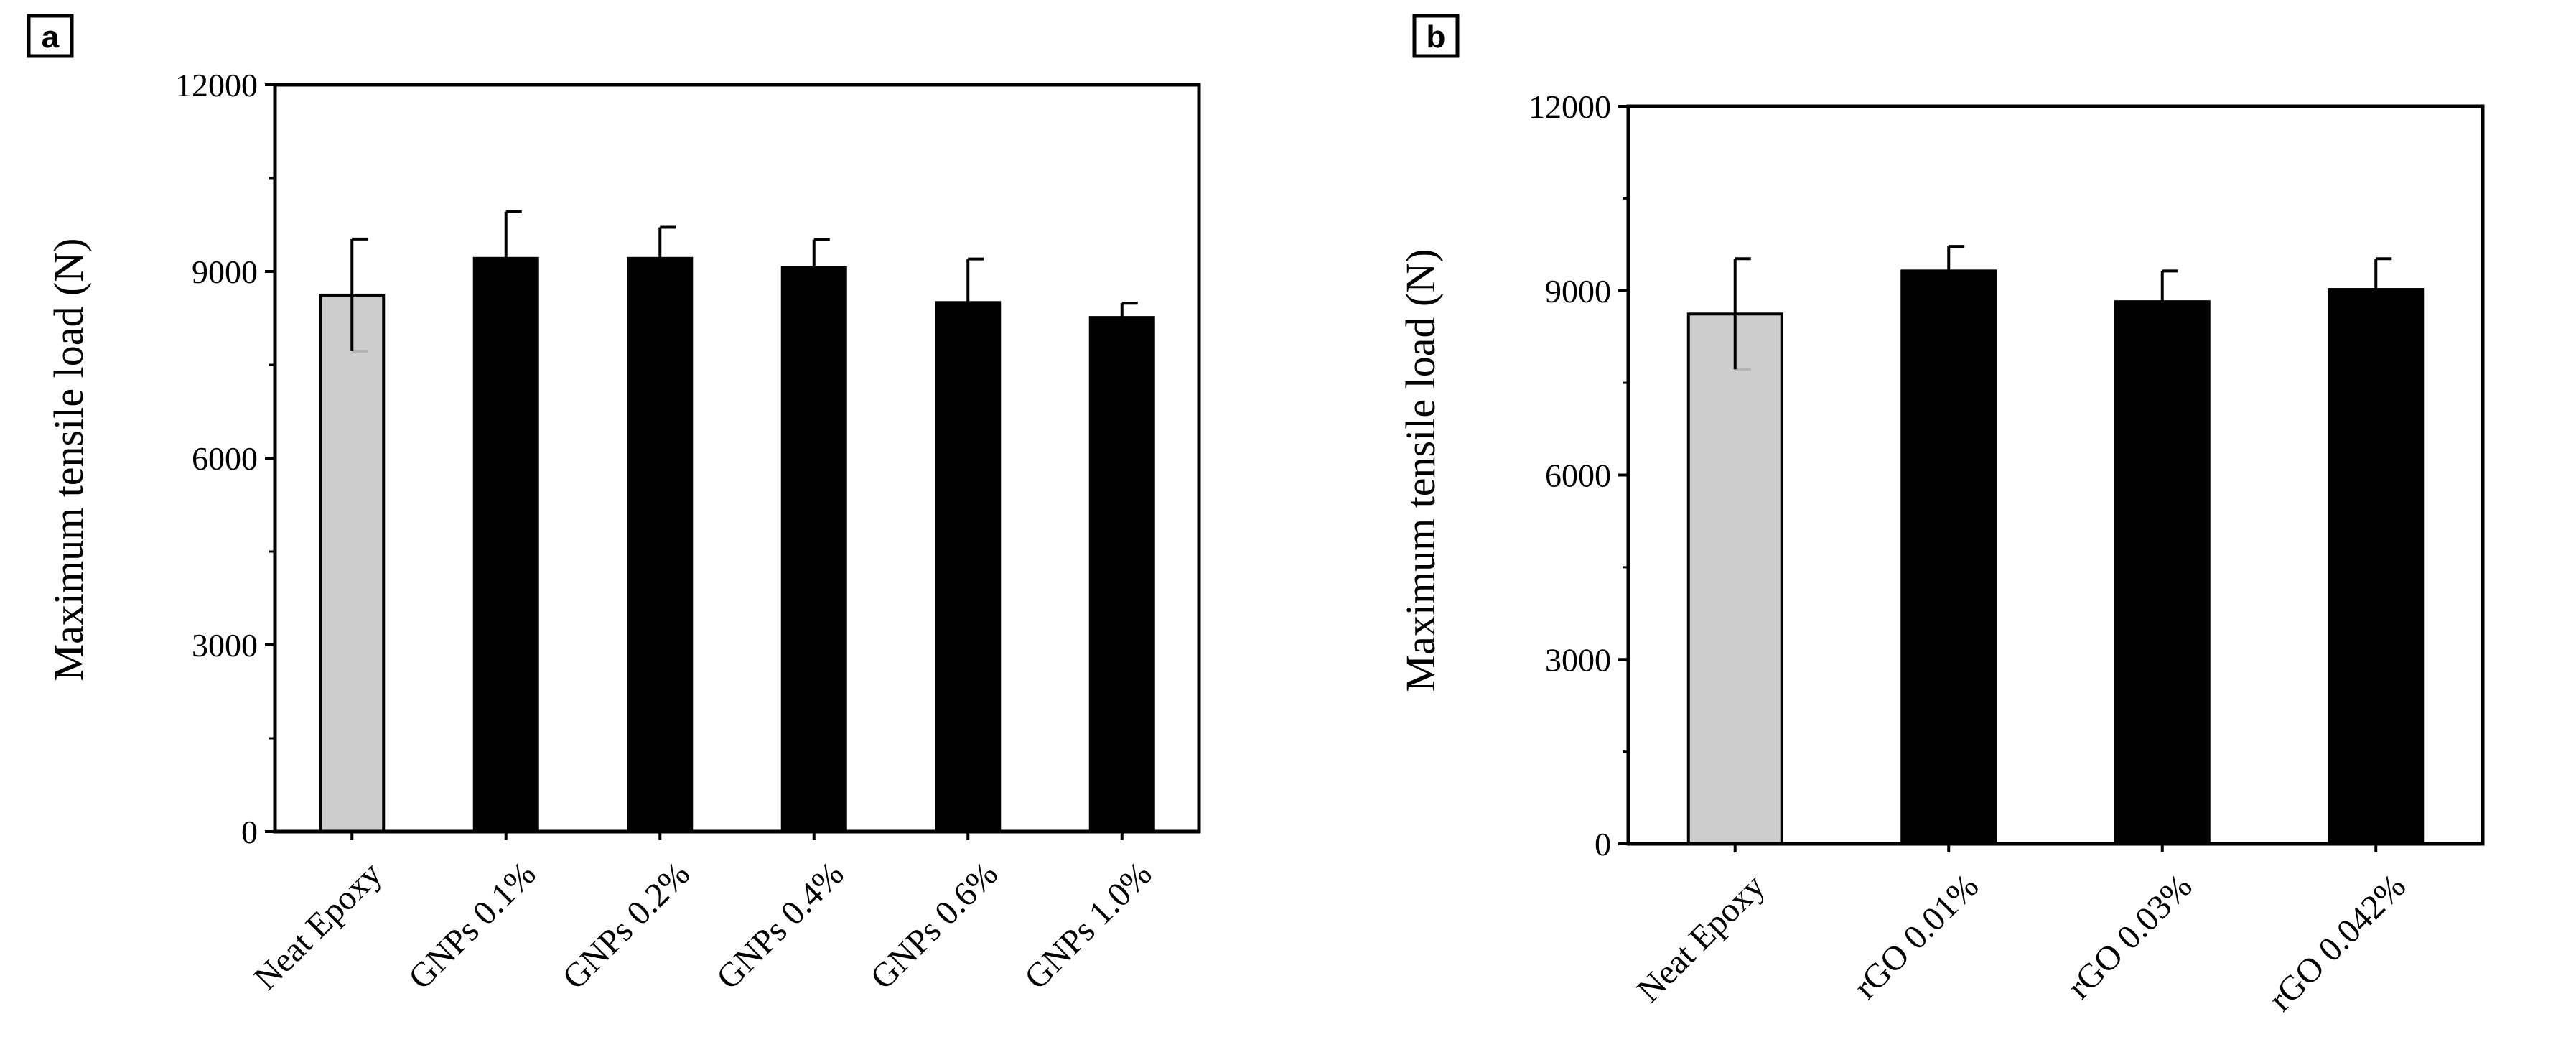  Describe the element at coordinates (626, 926) in the screenshot. I see `panel-a-x-tick-label: GNPs 0.2%` at that location.